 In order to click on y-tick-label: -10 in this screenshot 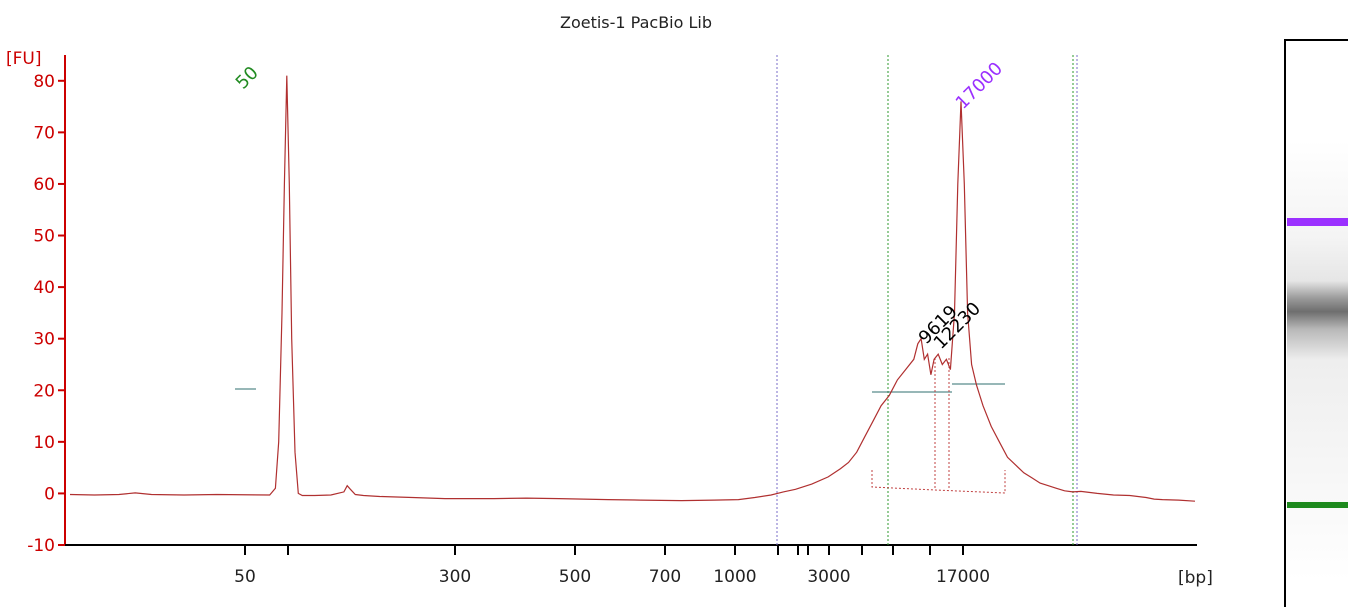, I will do `click(41, 546)`.